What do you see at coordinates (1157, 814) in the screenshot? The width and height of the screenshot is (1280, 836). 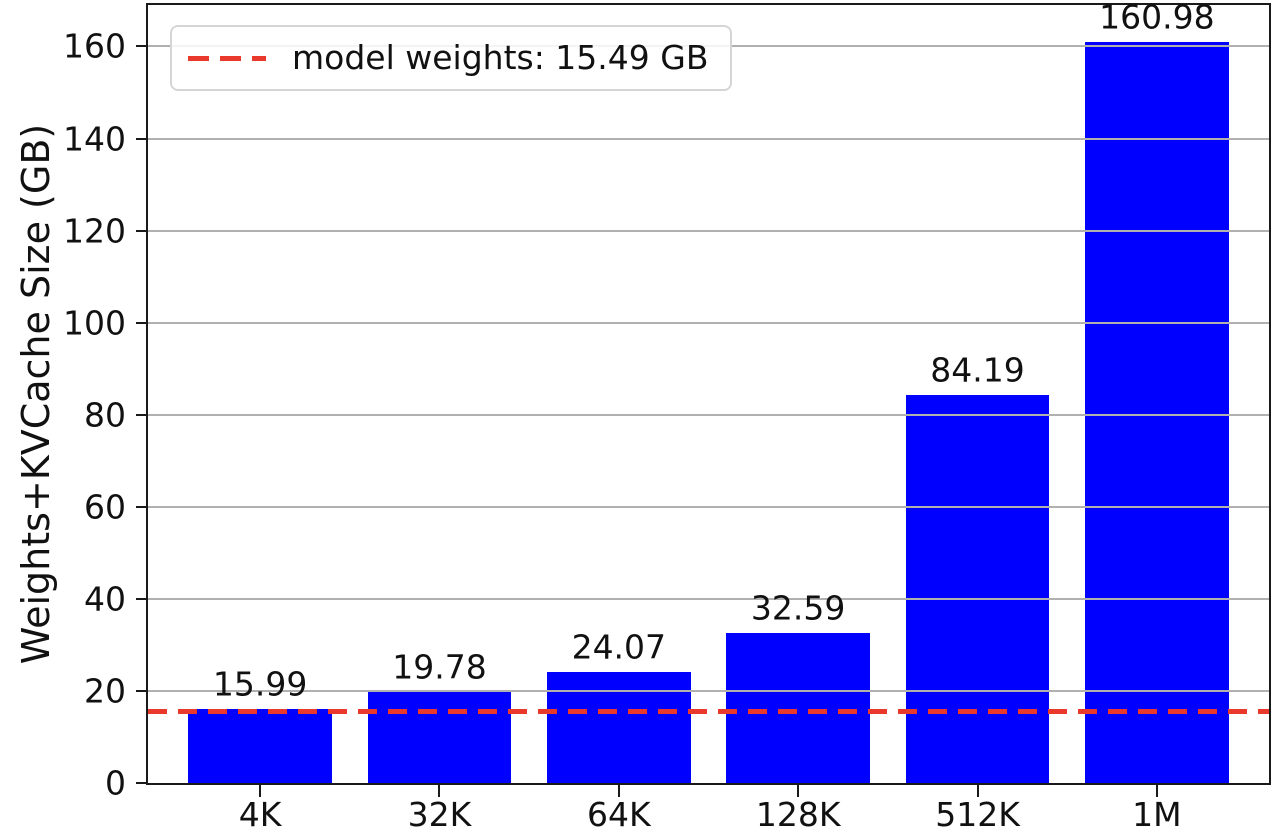 I see `x-tick-label: 1M` at bounding box center [1157, 814].